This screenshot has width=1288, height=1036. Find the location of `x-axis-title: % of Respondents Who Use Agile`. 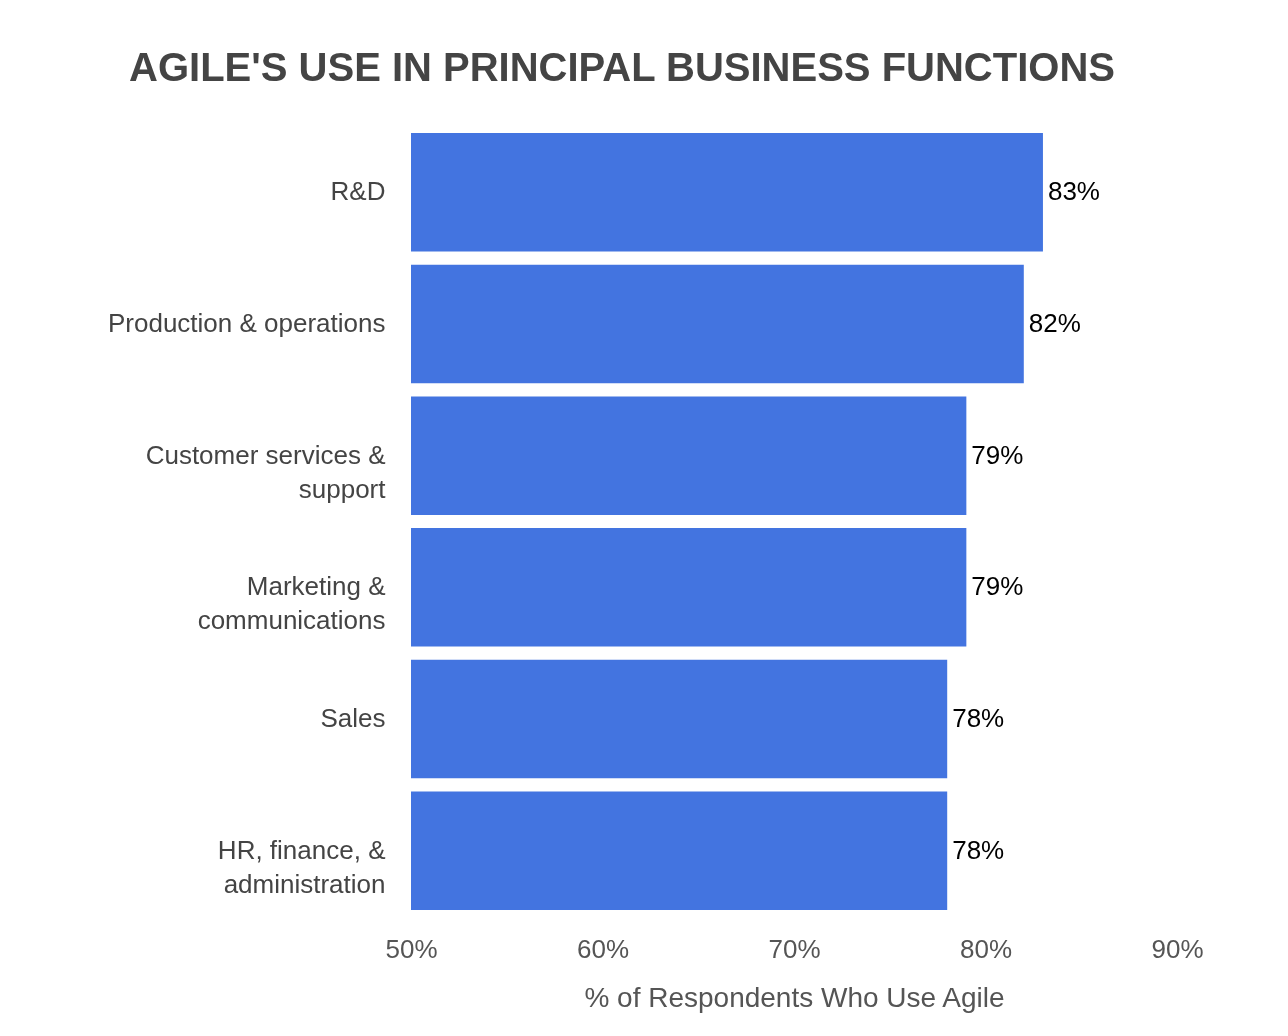

x-axis-title: % of Respondents Who Use Agile is located at coordinates (794, 997).